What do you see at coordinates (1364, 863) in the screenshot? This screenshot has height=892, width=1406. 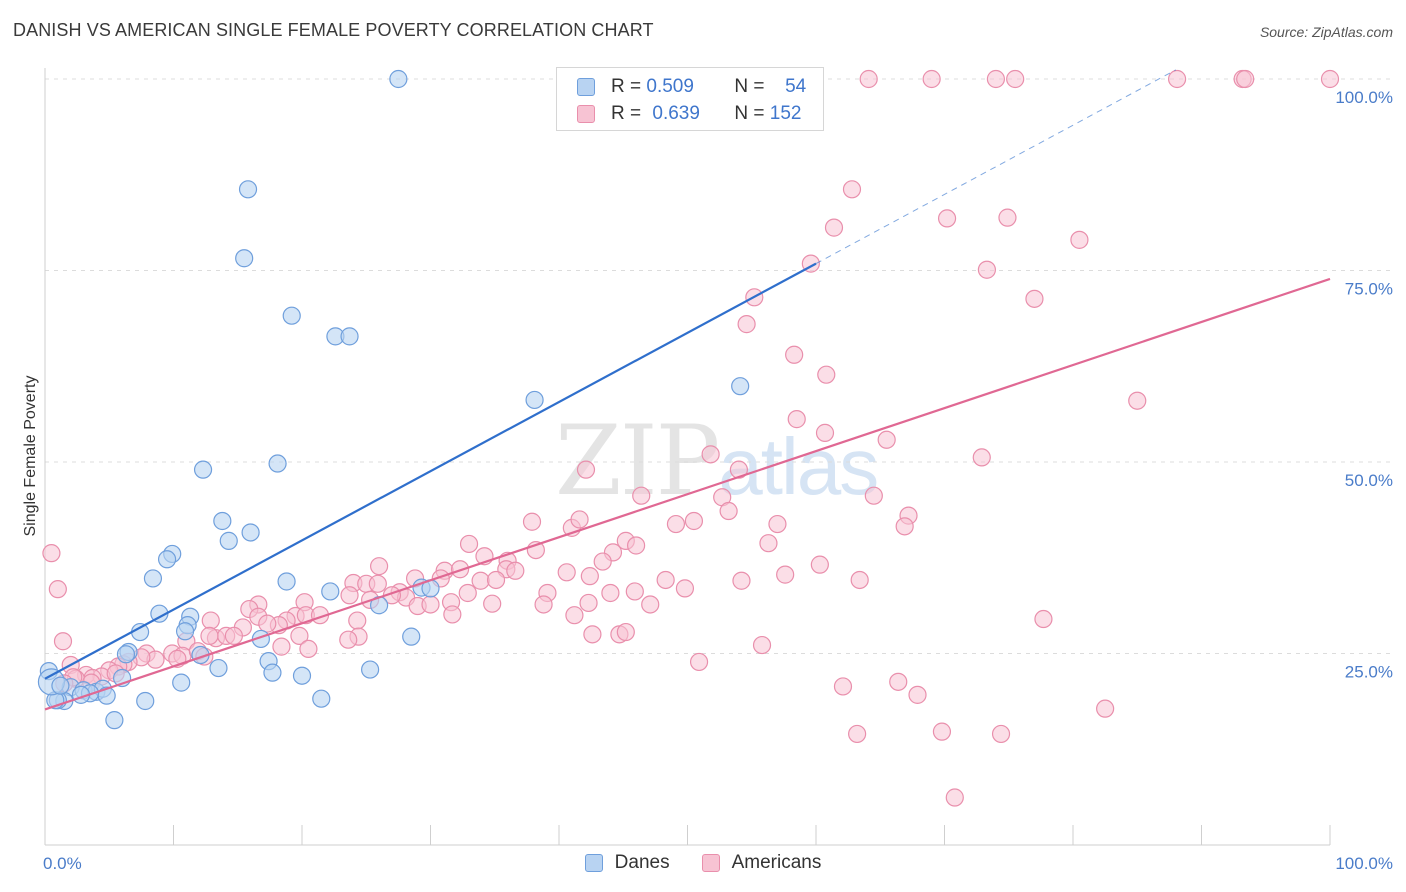 I see `x-tick-label: 100.0%` at bounding box center [1364, 863].